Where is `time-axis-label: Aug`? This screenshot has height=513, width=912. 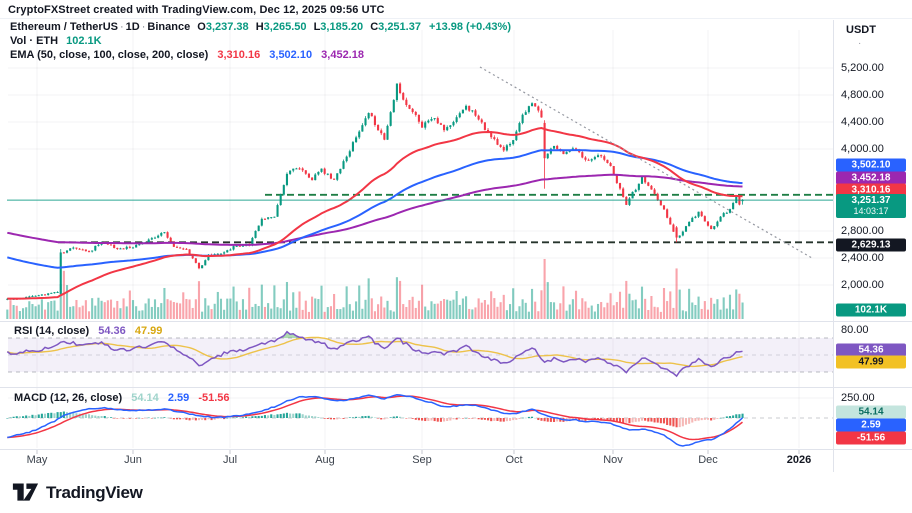 time-axis-label: Aug is located at coordinates (325, 460).